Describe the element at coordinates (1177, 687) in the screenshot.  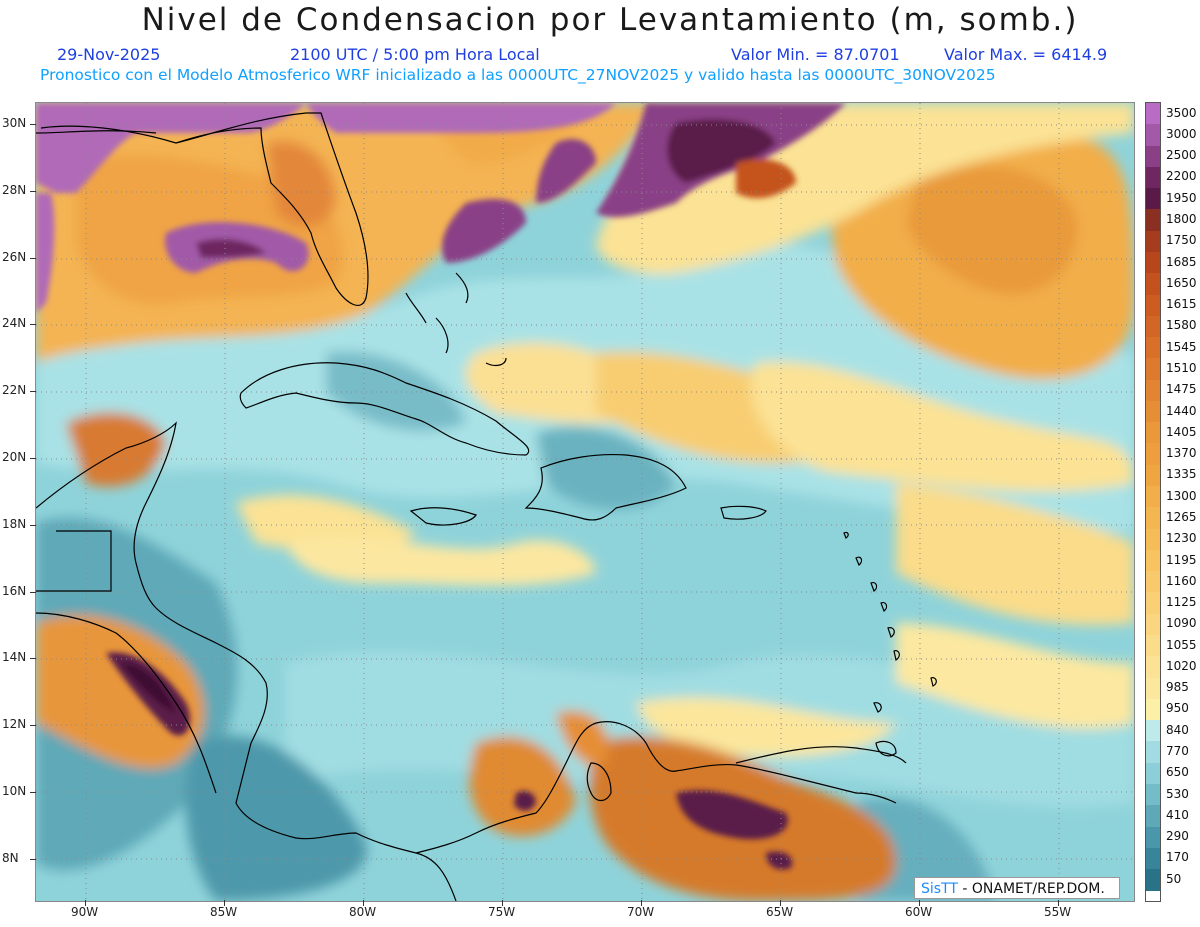
I see `colorbar-label: 985` at that location.